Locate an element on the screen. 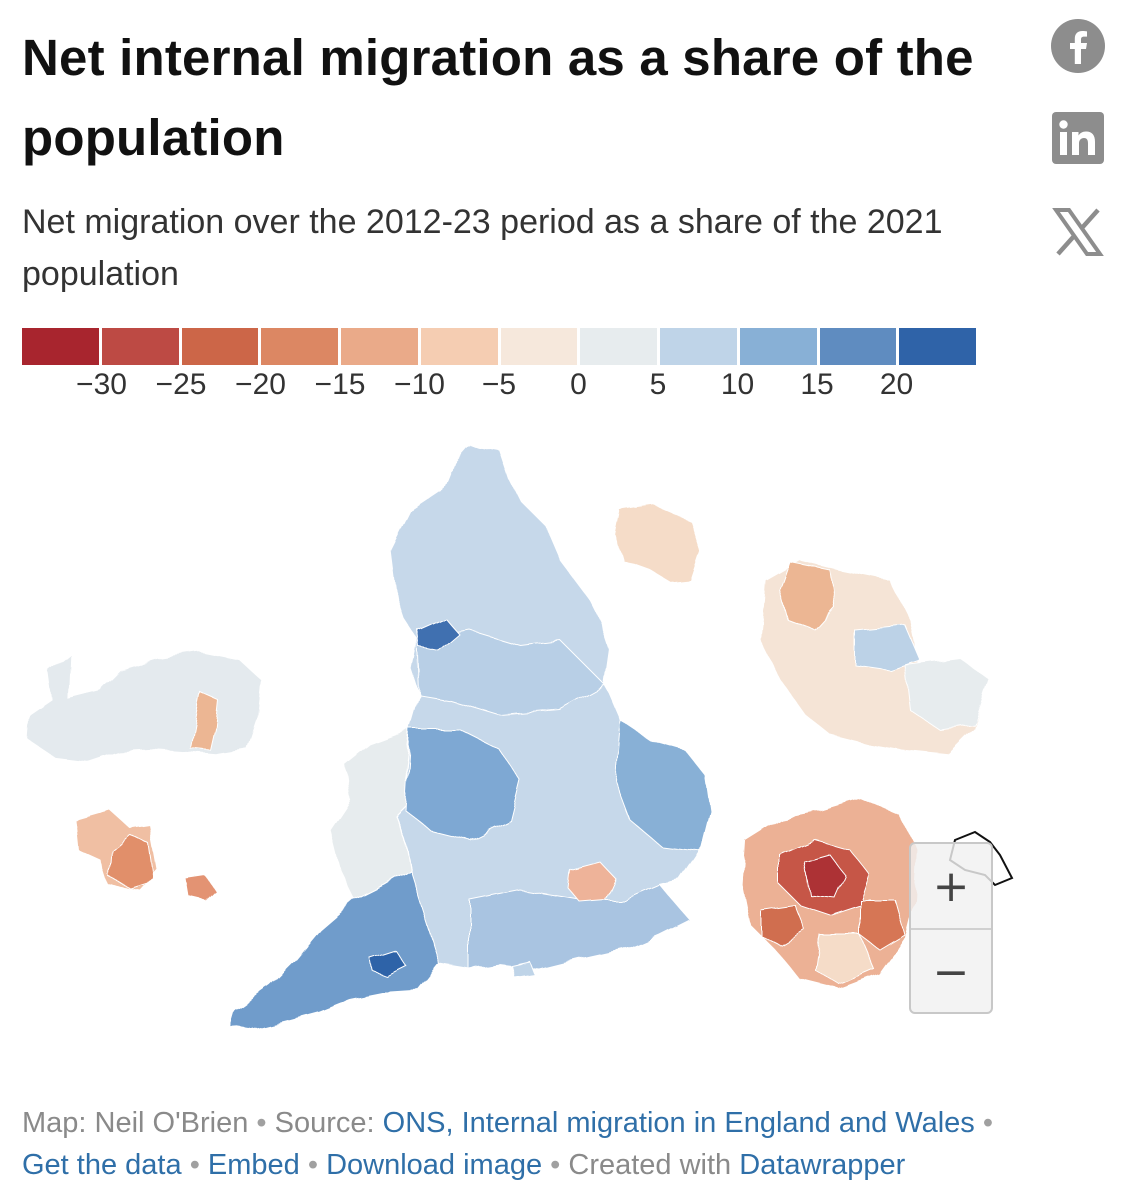 The width and height of the screenshot is (1131, 1200). share-facebook-button is located at coordinates (1078, 46).